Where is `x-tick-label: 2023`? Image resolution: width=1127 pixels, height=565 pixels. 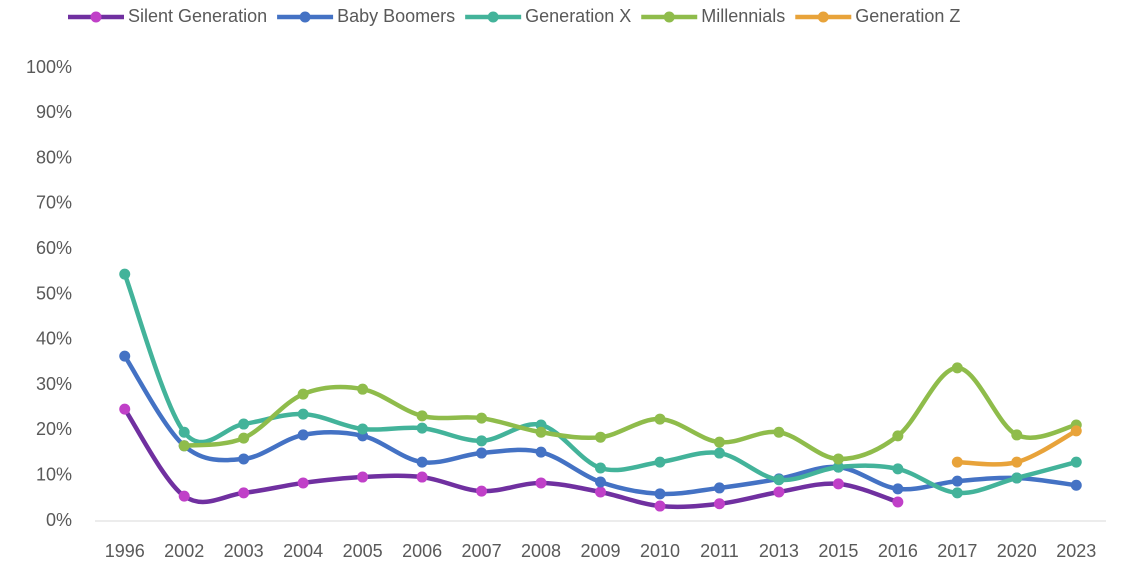
x-tick-label: 2023 is located at coordinates (1076, 551).